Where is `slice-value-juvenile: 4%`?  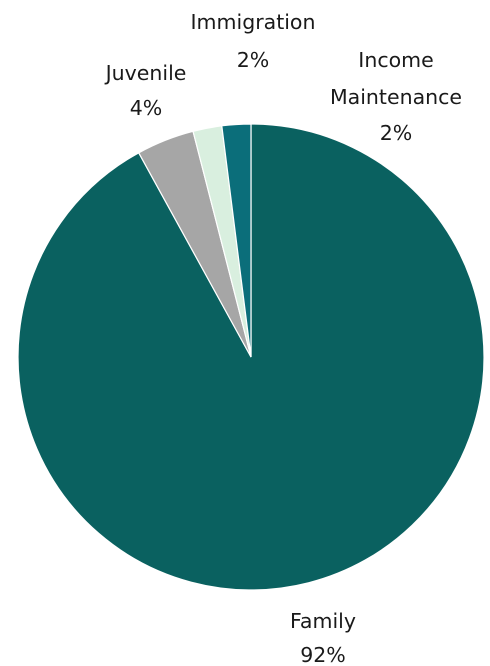 slice-value-juvenile: 4% is located at coordinates (146, 108).